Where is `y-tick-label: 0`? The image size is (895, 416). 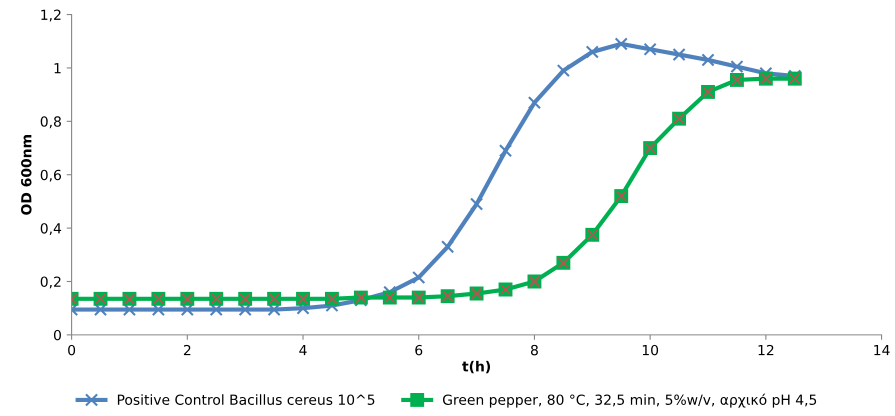
y-tick-label: 0 is located at coordinates (57, 335).